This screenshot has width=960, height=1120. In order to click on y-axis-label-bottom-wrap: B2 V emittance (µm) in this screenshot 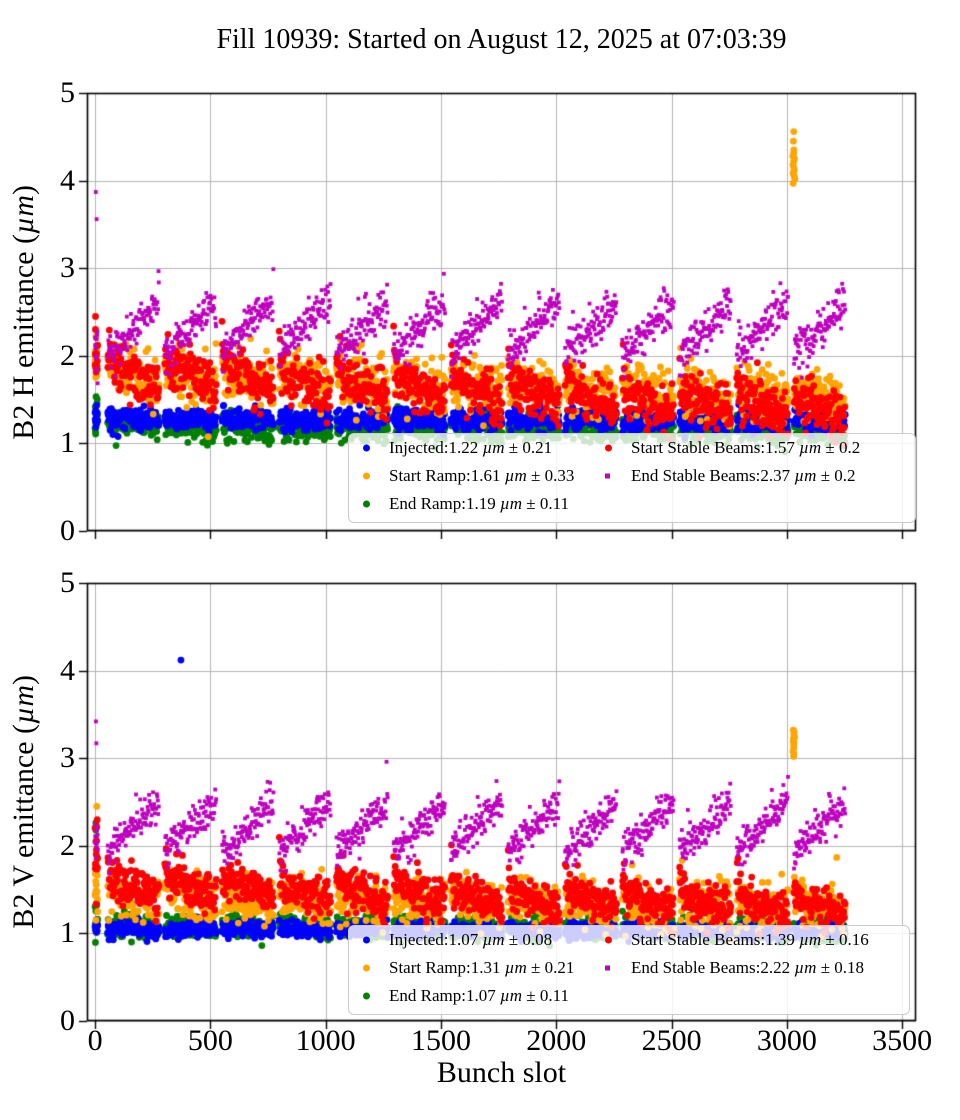, I will do `click(24, 802)`.